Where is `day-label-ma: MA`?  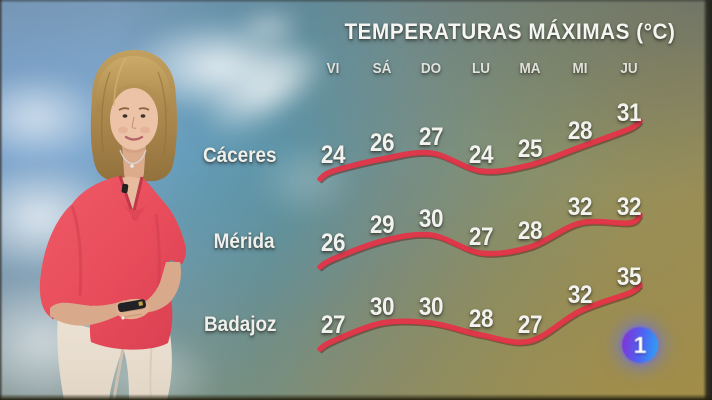 day-label-ma: MA is located at coordinates (530, 68).